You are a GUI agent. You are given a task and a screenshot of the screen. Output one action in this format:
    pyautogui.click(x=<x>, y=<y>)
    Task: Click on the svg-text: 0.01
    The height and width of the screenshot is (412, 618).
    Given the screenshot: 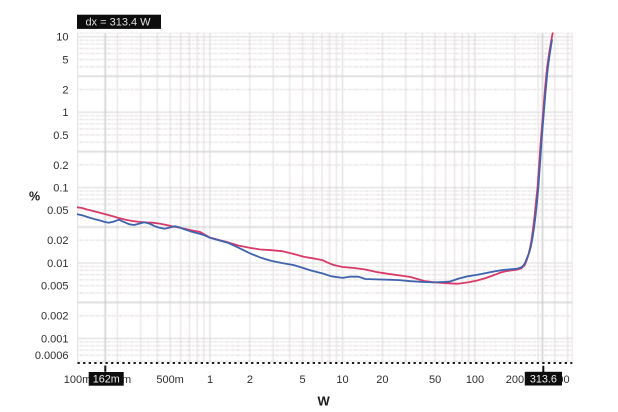 What is the action you would take?
    pyautogui.click(x=57, y=264)
    